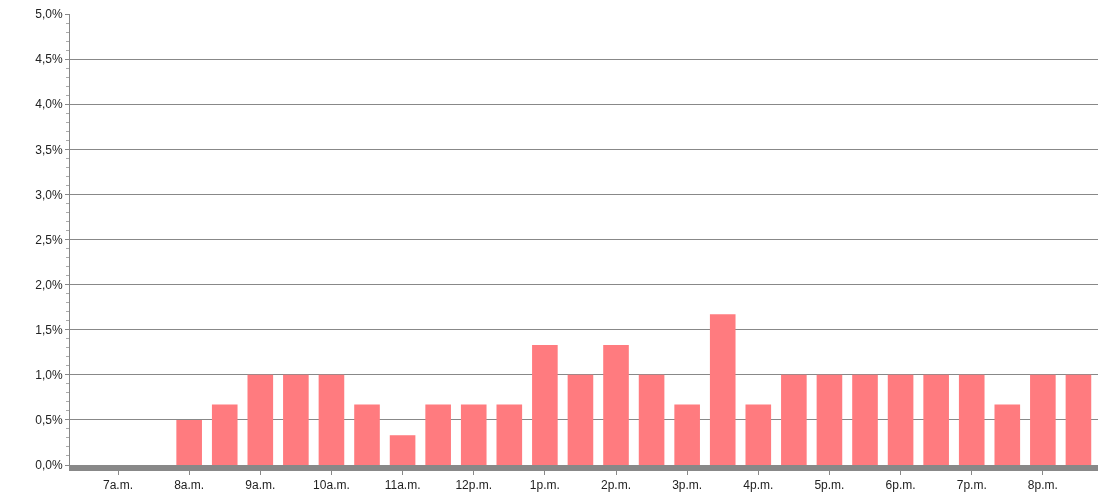 This screenshot has height=501, width=1100. What do you see at coordinates (49, 239) in the screenshot?
I see `y-tick-label: 2,5%` at bounding box center [49, 239].